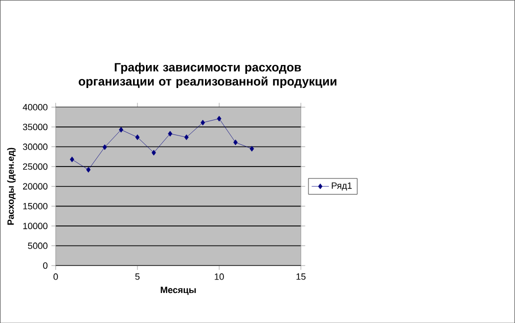  What do you see at coordinates (35, 127) in the screenshot?
I see `y-tick-label: 35000` at bounding box center [35, 127].